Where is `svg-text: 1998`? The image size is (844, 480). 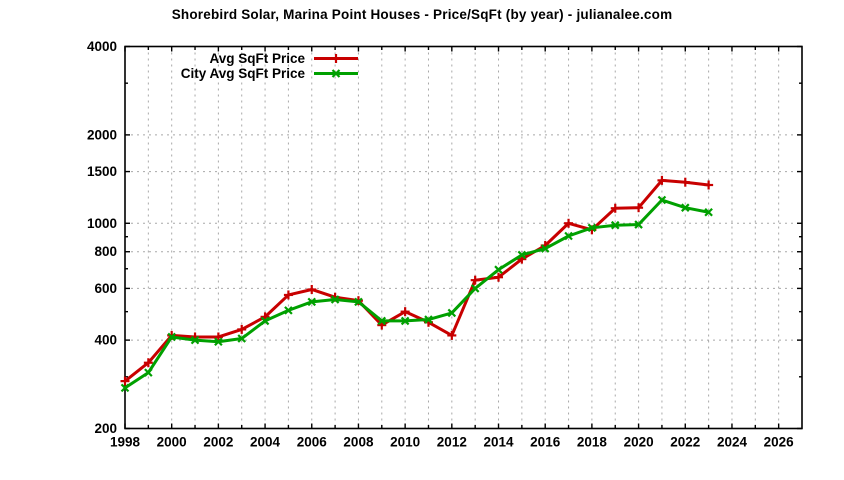
svg-text: 1998 is located at coordinates (125, 442).